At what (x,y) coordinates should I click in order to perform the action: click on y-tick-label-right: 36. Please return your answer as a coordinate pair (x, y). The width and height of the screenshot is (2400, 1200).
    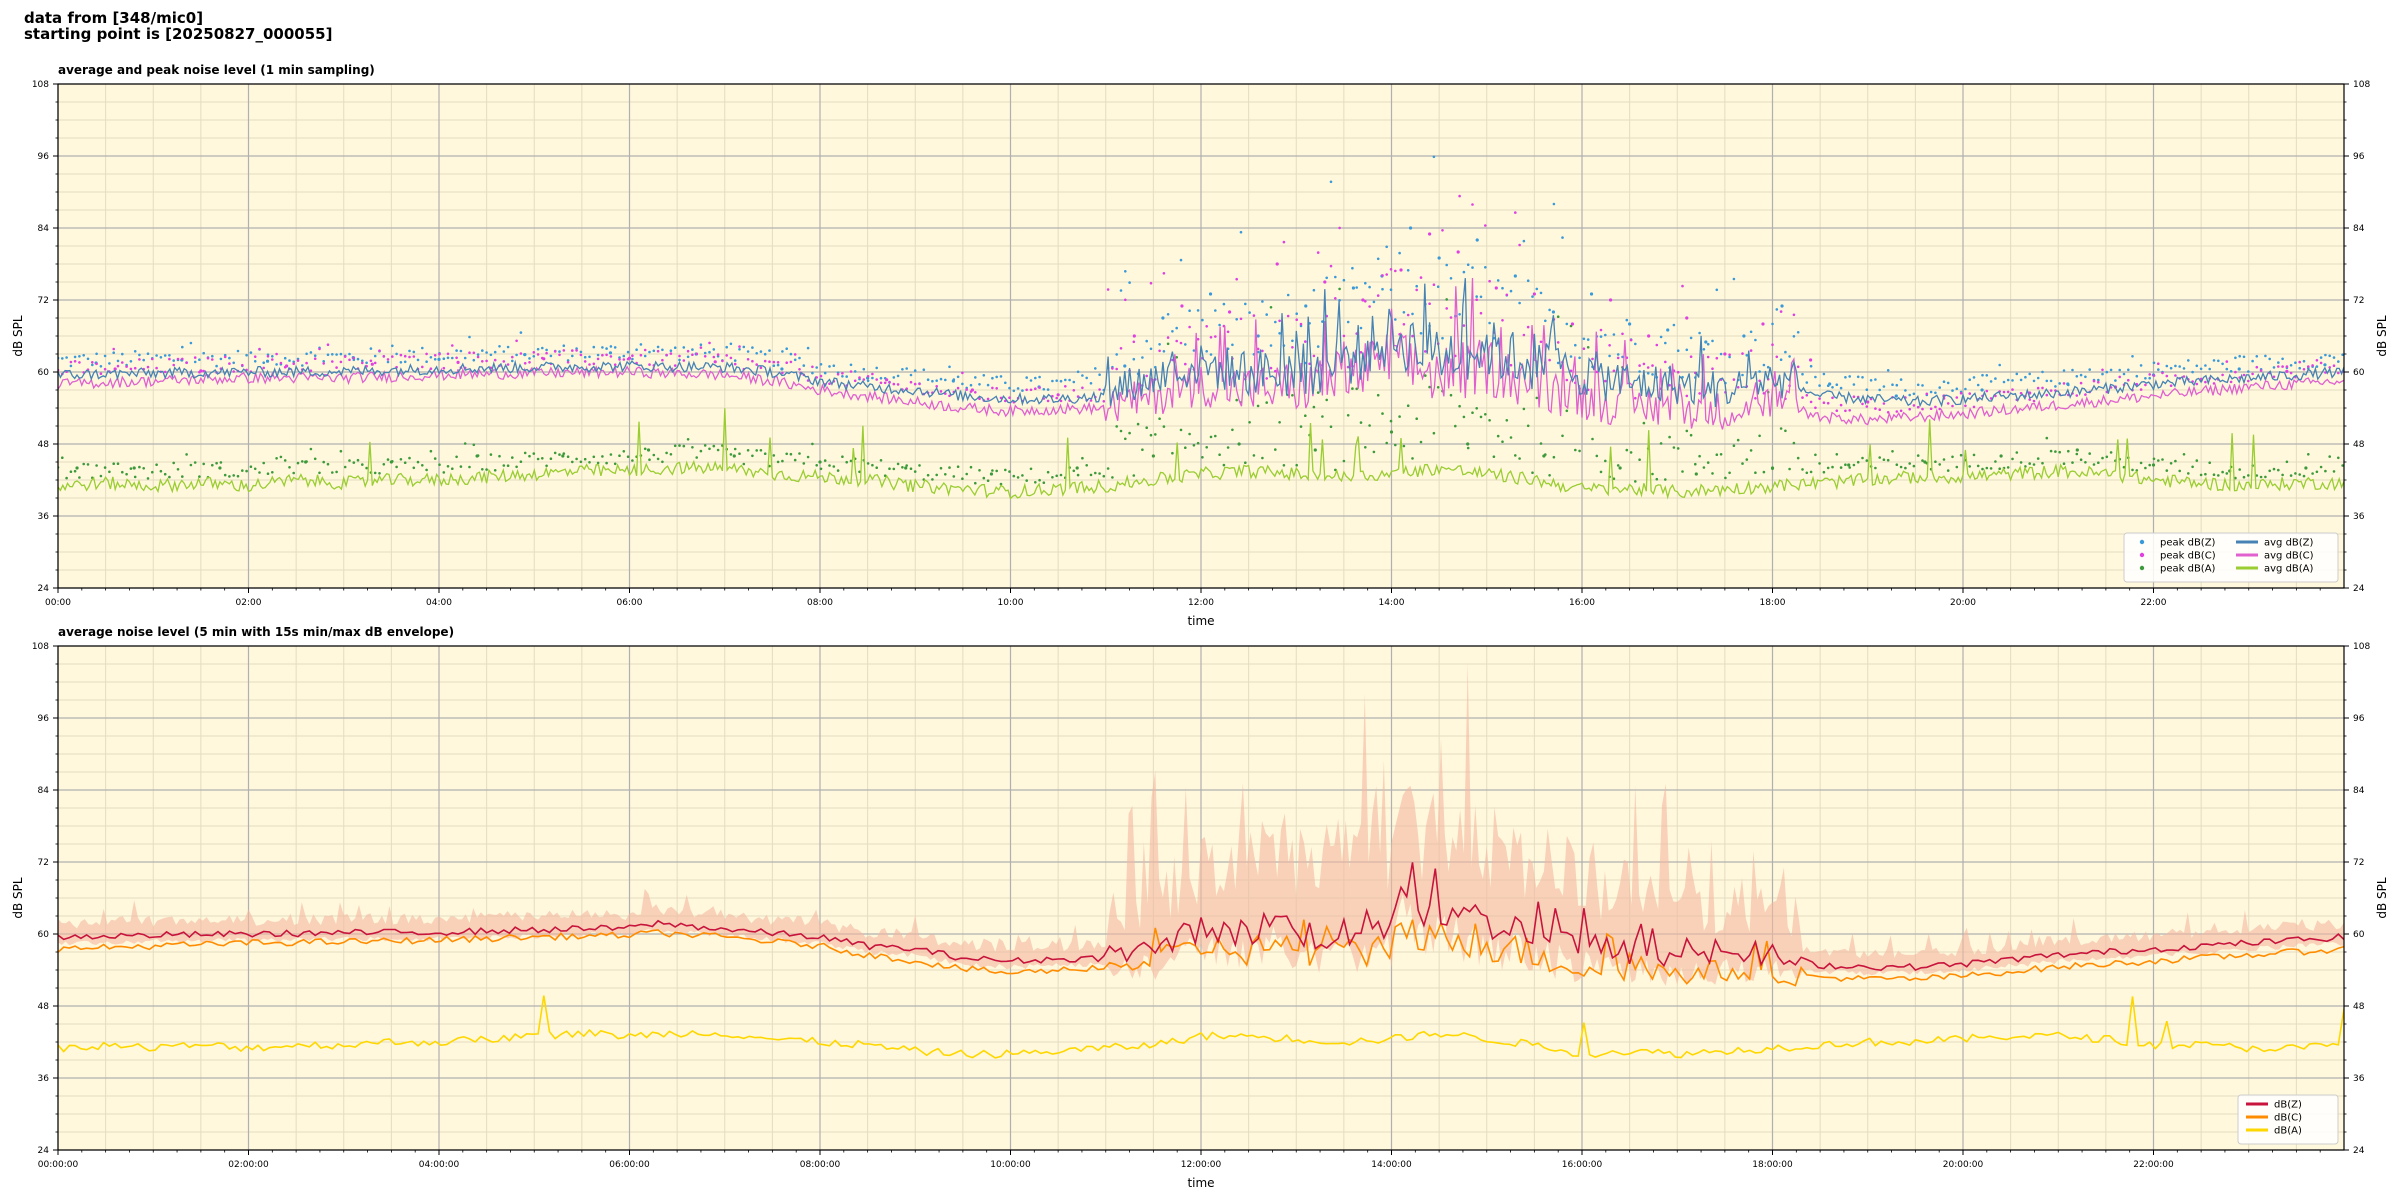
    Looking at the image, I should click on (2359, 1079).